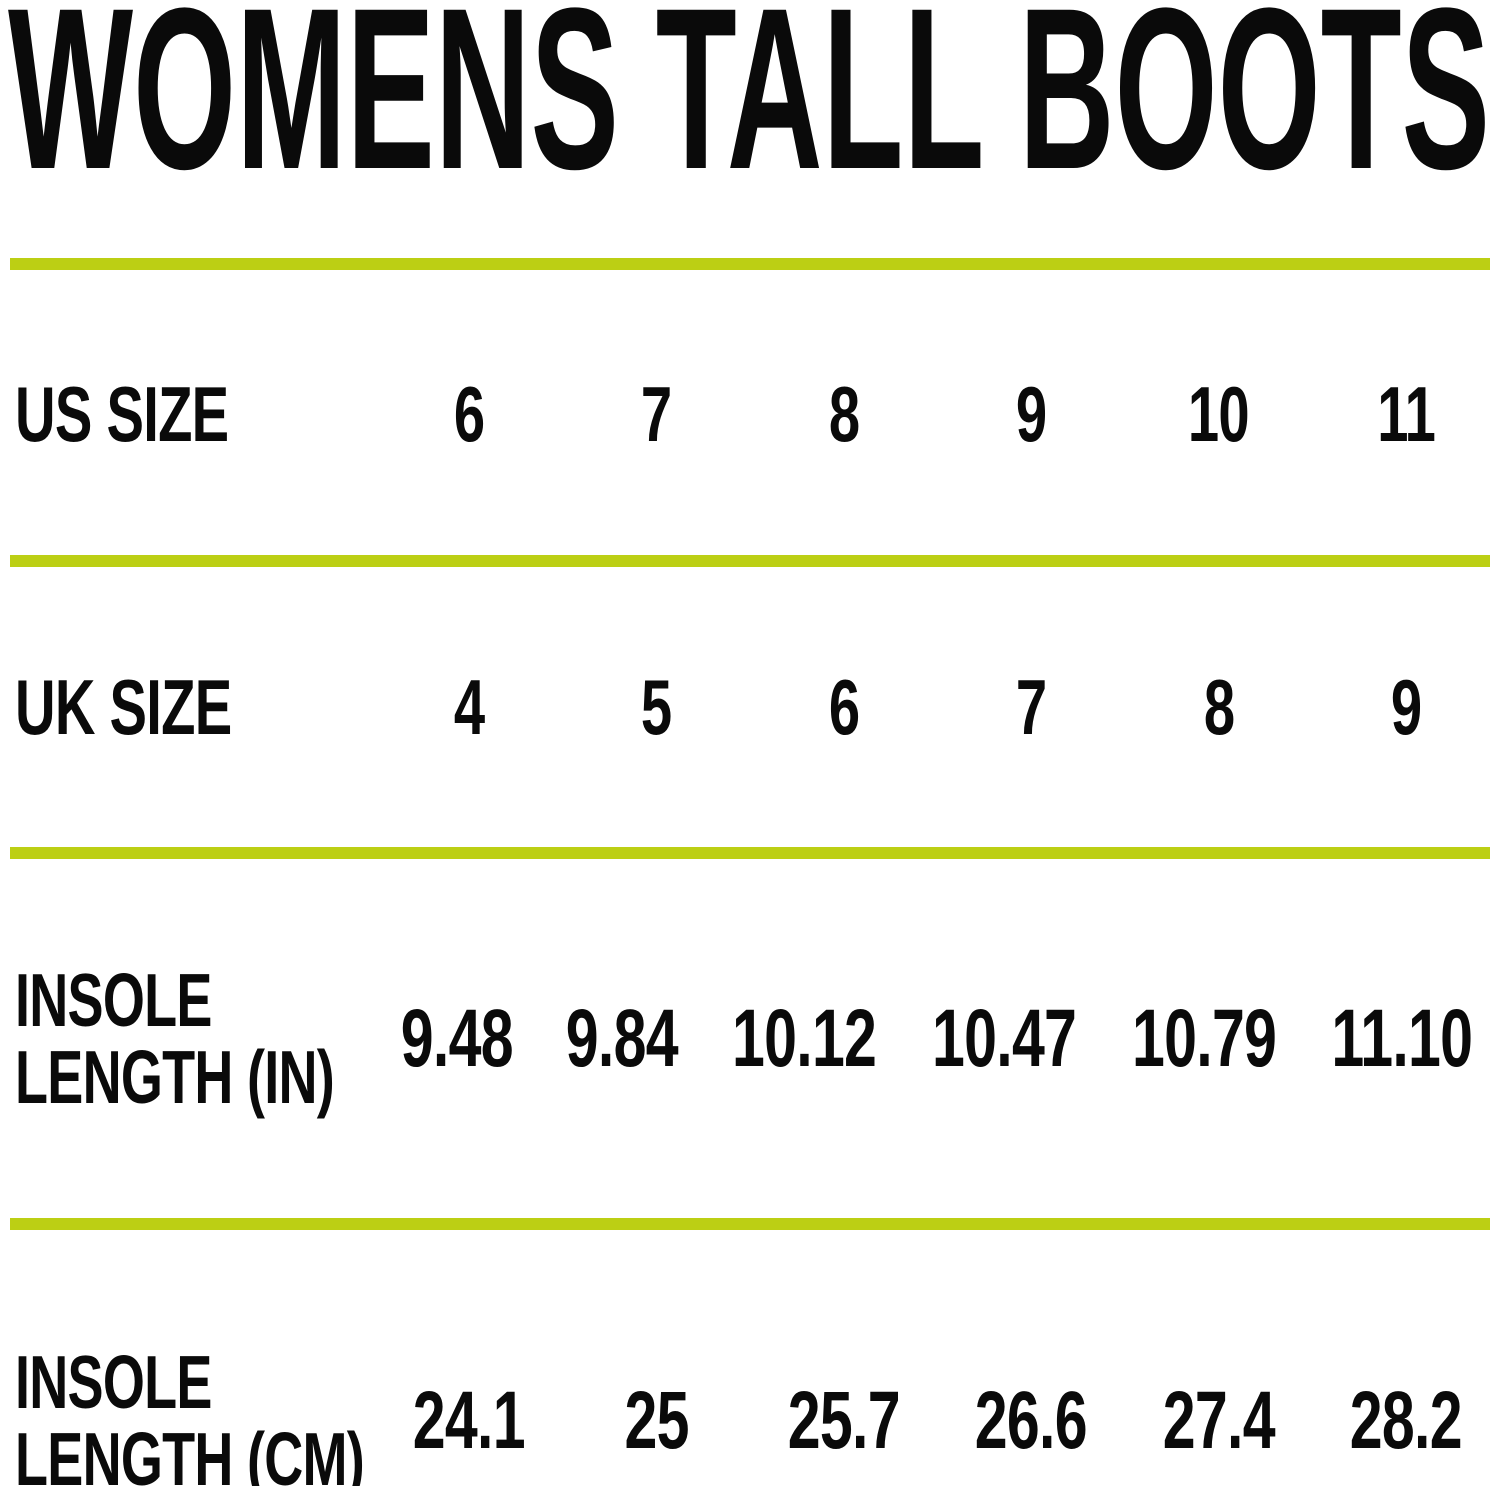 The image size is (1500, 1486). Describe the element at coordinates (122, 413) in the screenshot. I see `row-label-text: US SIZE` at that location.